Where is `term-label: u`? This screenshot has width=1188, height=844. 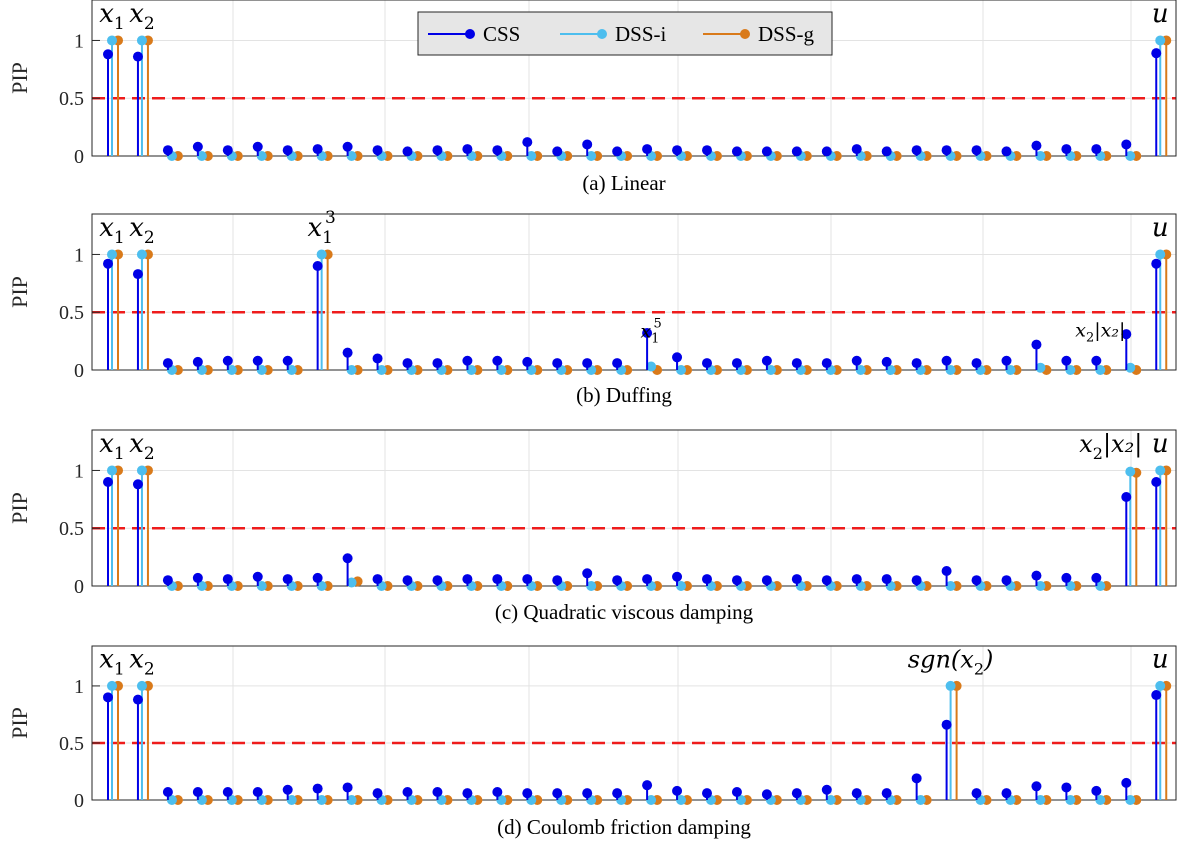 term-label: u is located at coordinates (1160, 444).